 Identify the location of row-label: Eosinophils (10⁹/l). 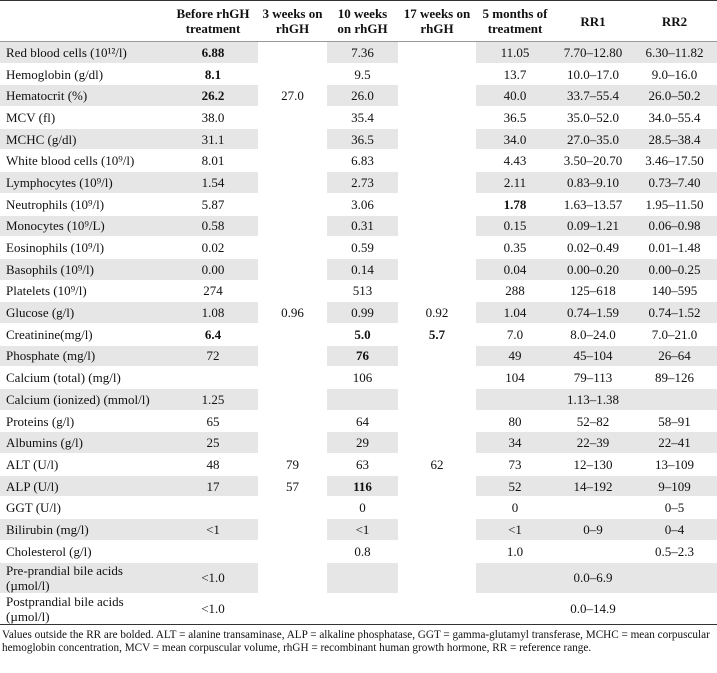
(84, 247).